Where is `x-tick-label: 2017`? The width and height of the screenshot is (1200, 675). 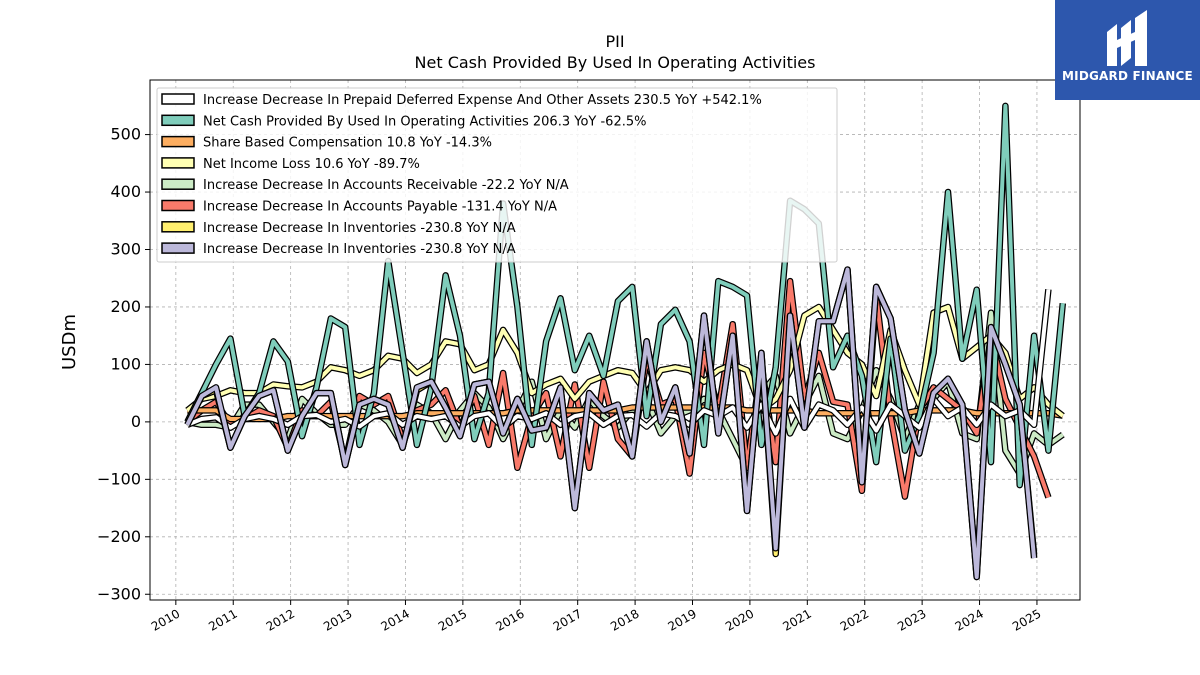 x-tick-label: 2017 is located at coordinates (567, 619).